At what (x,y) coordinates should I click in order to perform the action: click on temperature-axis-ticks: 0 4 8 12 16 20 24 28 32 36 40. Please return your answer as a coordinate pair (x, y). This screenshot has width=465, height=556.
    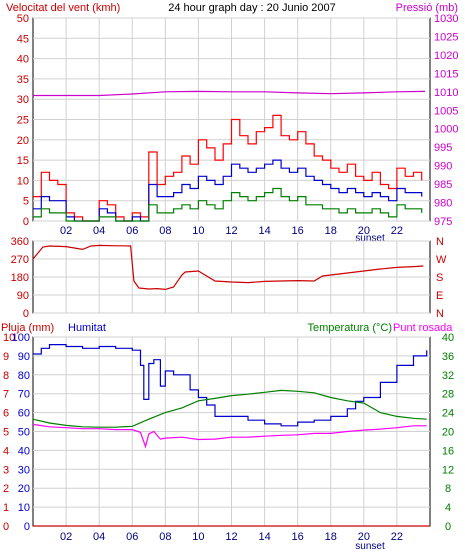
    Looking at the image, I should click on (448, 432).